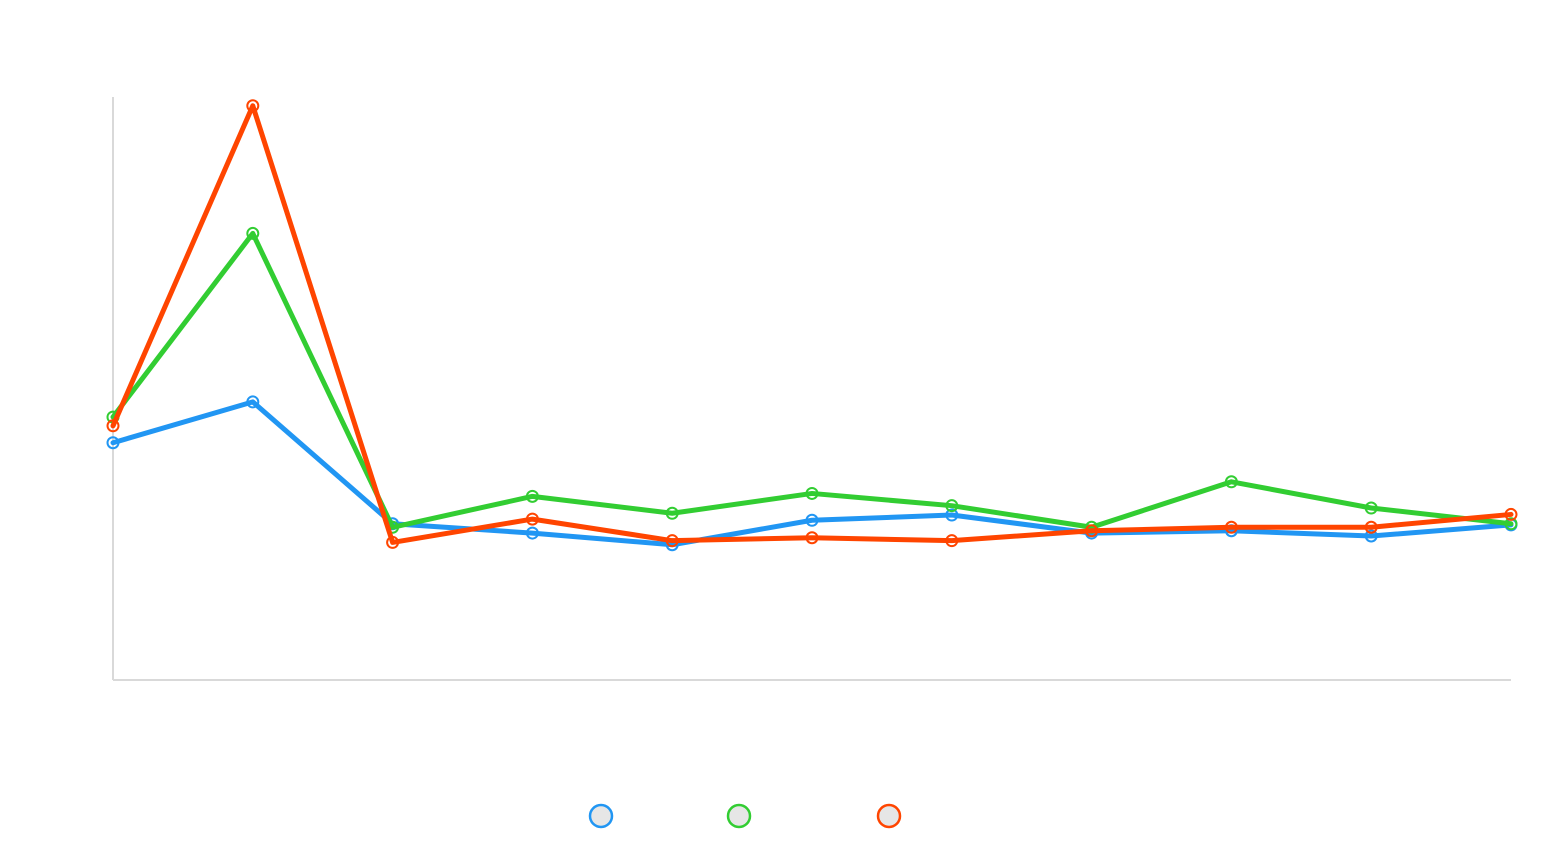 Image resolution: width=1564 pixels, height=850 pixels. I want to click on legend, so click(745, 816).